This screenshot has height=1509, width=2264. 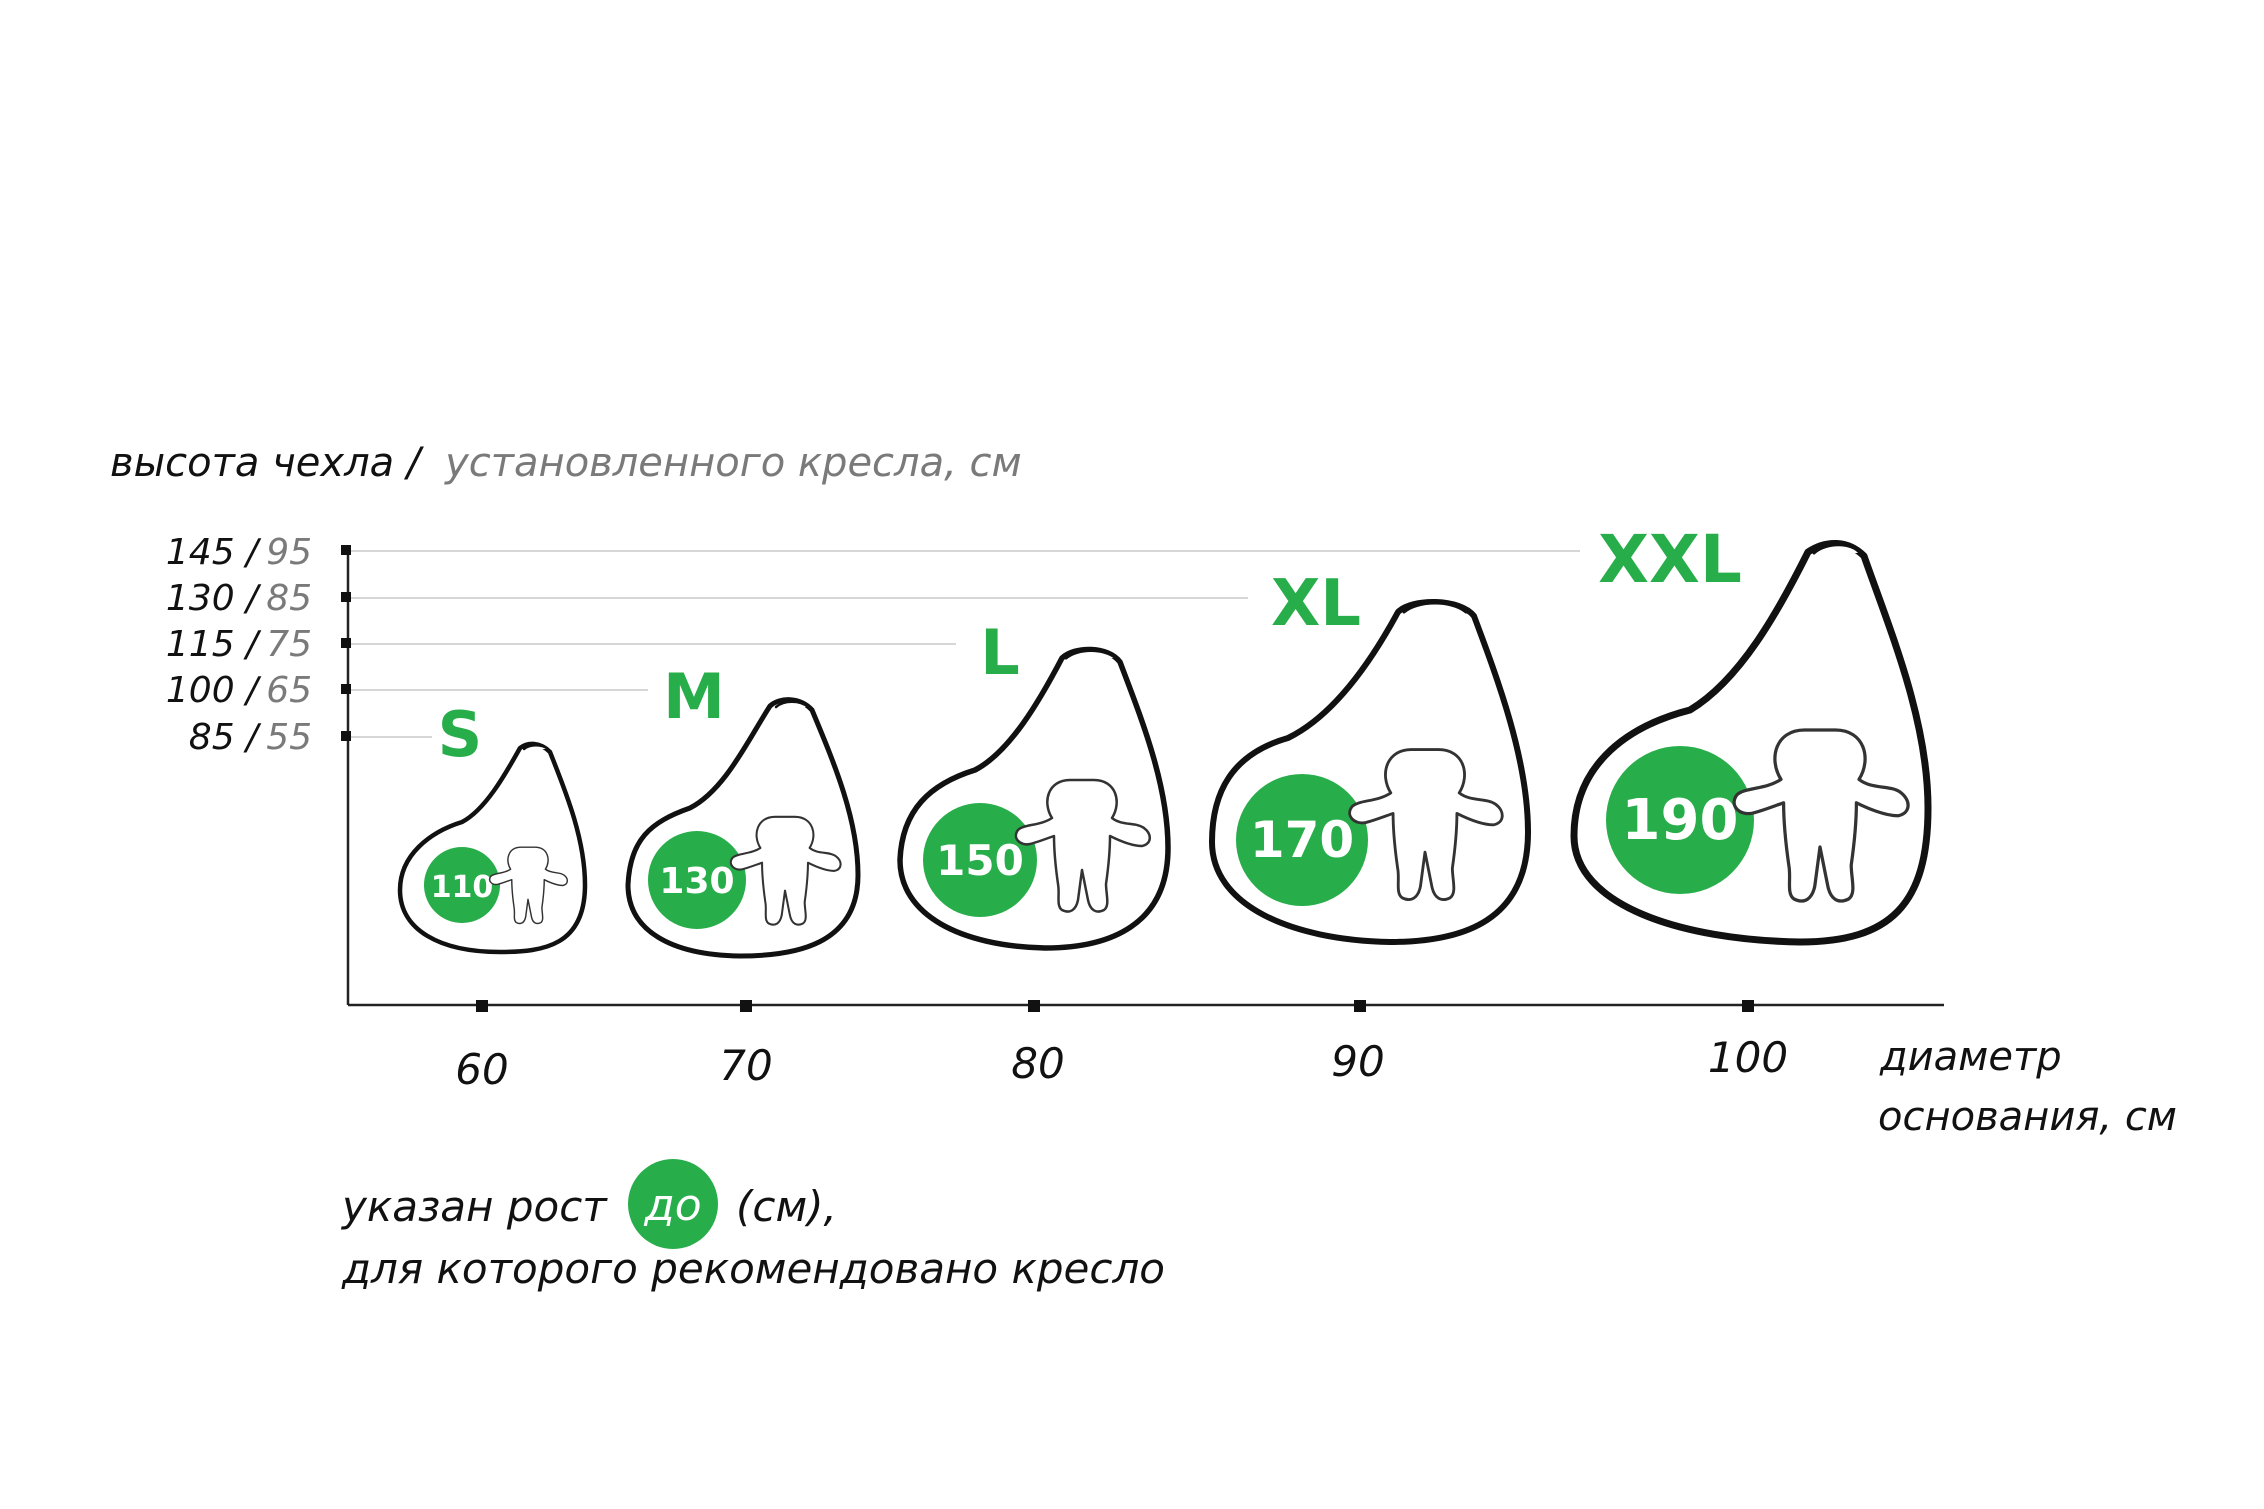 I want to click on bag-size-s: S 110, so click(x=492, y=826).